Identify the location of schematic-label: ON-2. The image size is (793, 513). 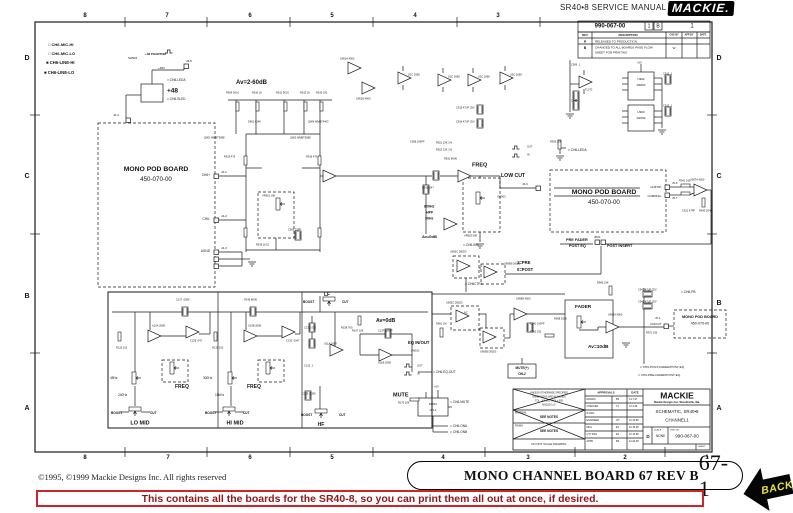
(522, 374).